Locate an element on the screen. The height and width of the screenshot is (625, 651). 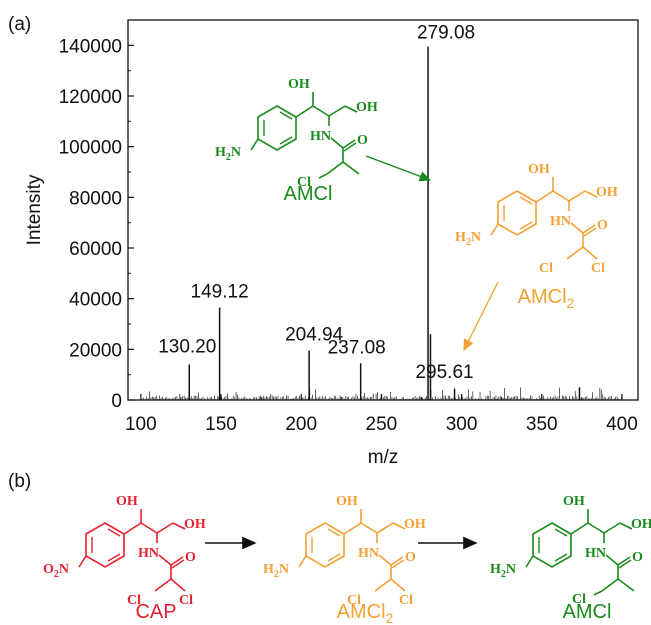
x-tick-label: 350 is located at coordinates (542, 424).